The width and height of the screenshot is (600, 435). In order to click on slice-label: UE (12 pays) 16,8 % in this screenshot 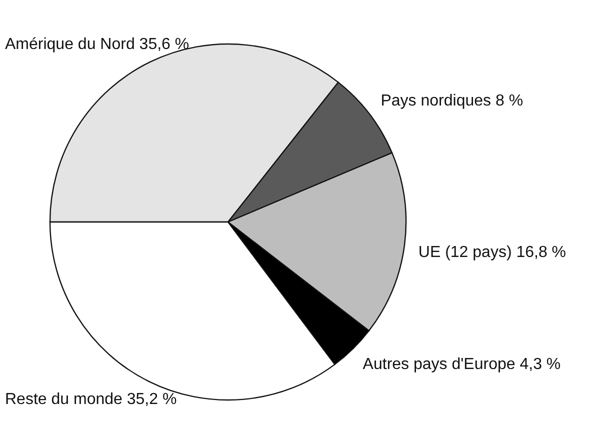, I will do `click(492, 253)`.